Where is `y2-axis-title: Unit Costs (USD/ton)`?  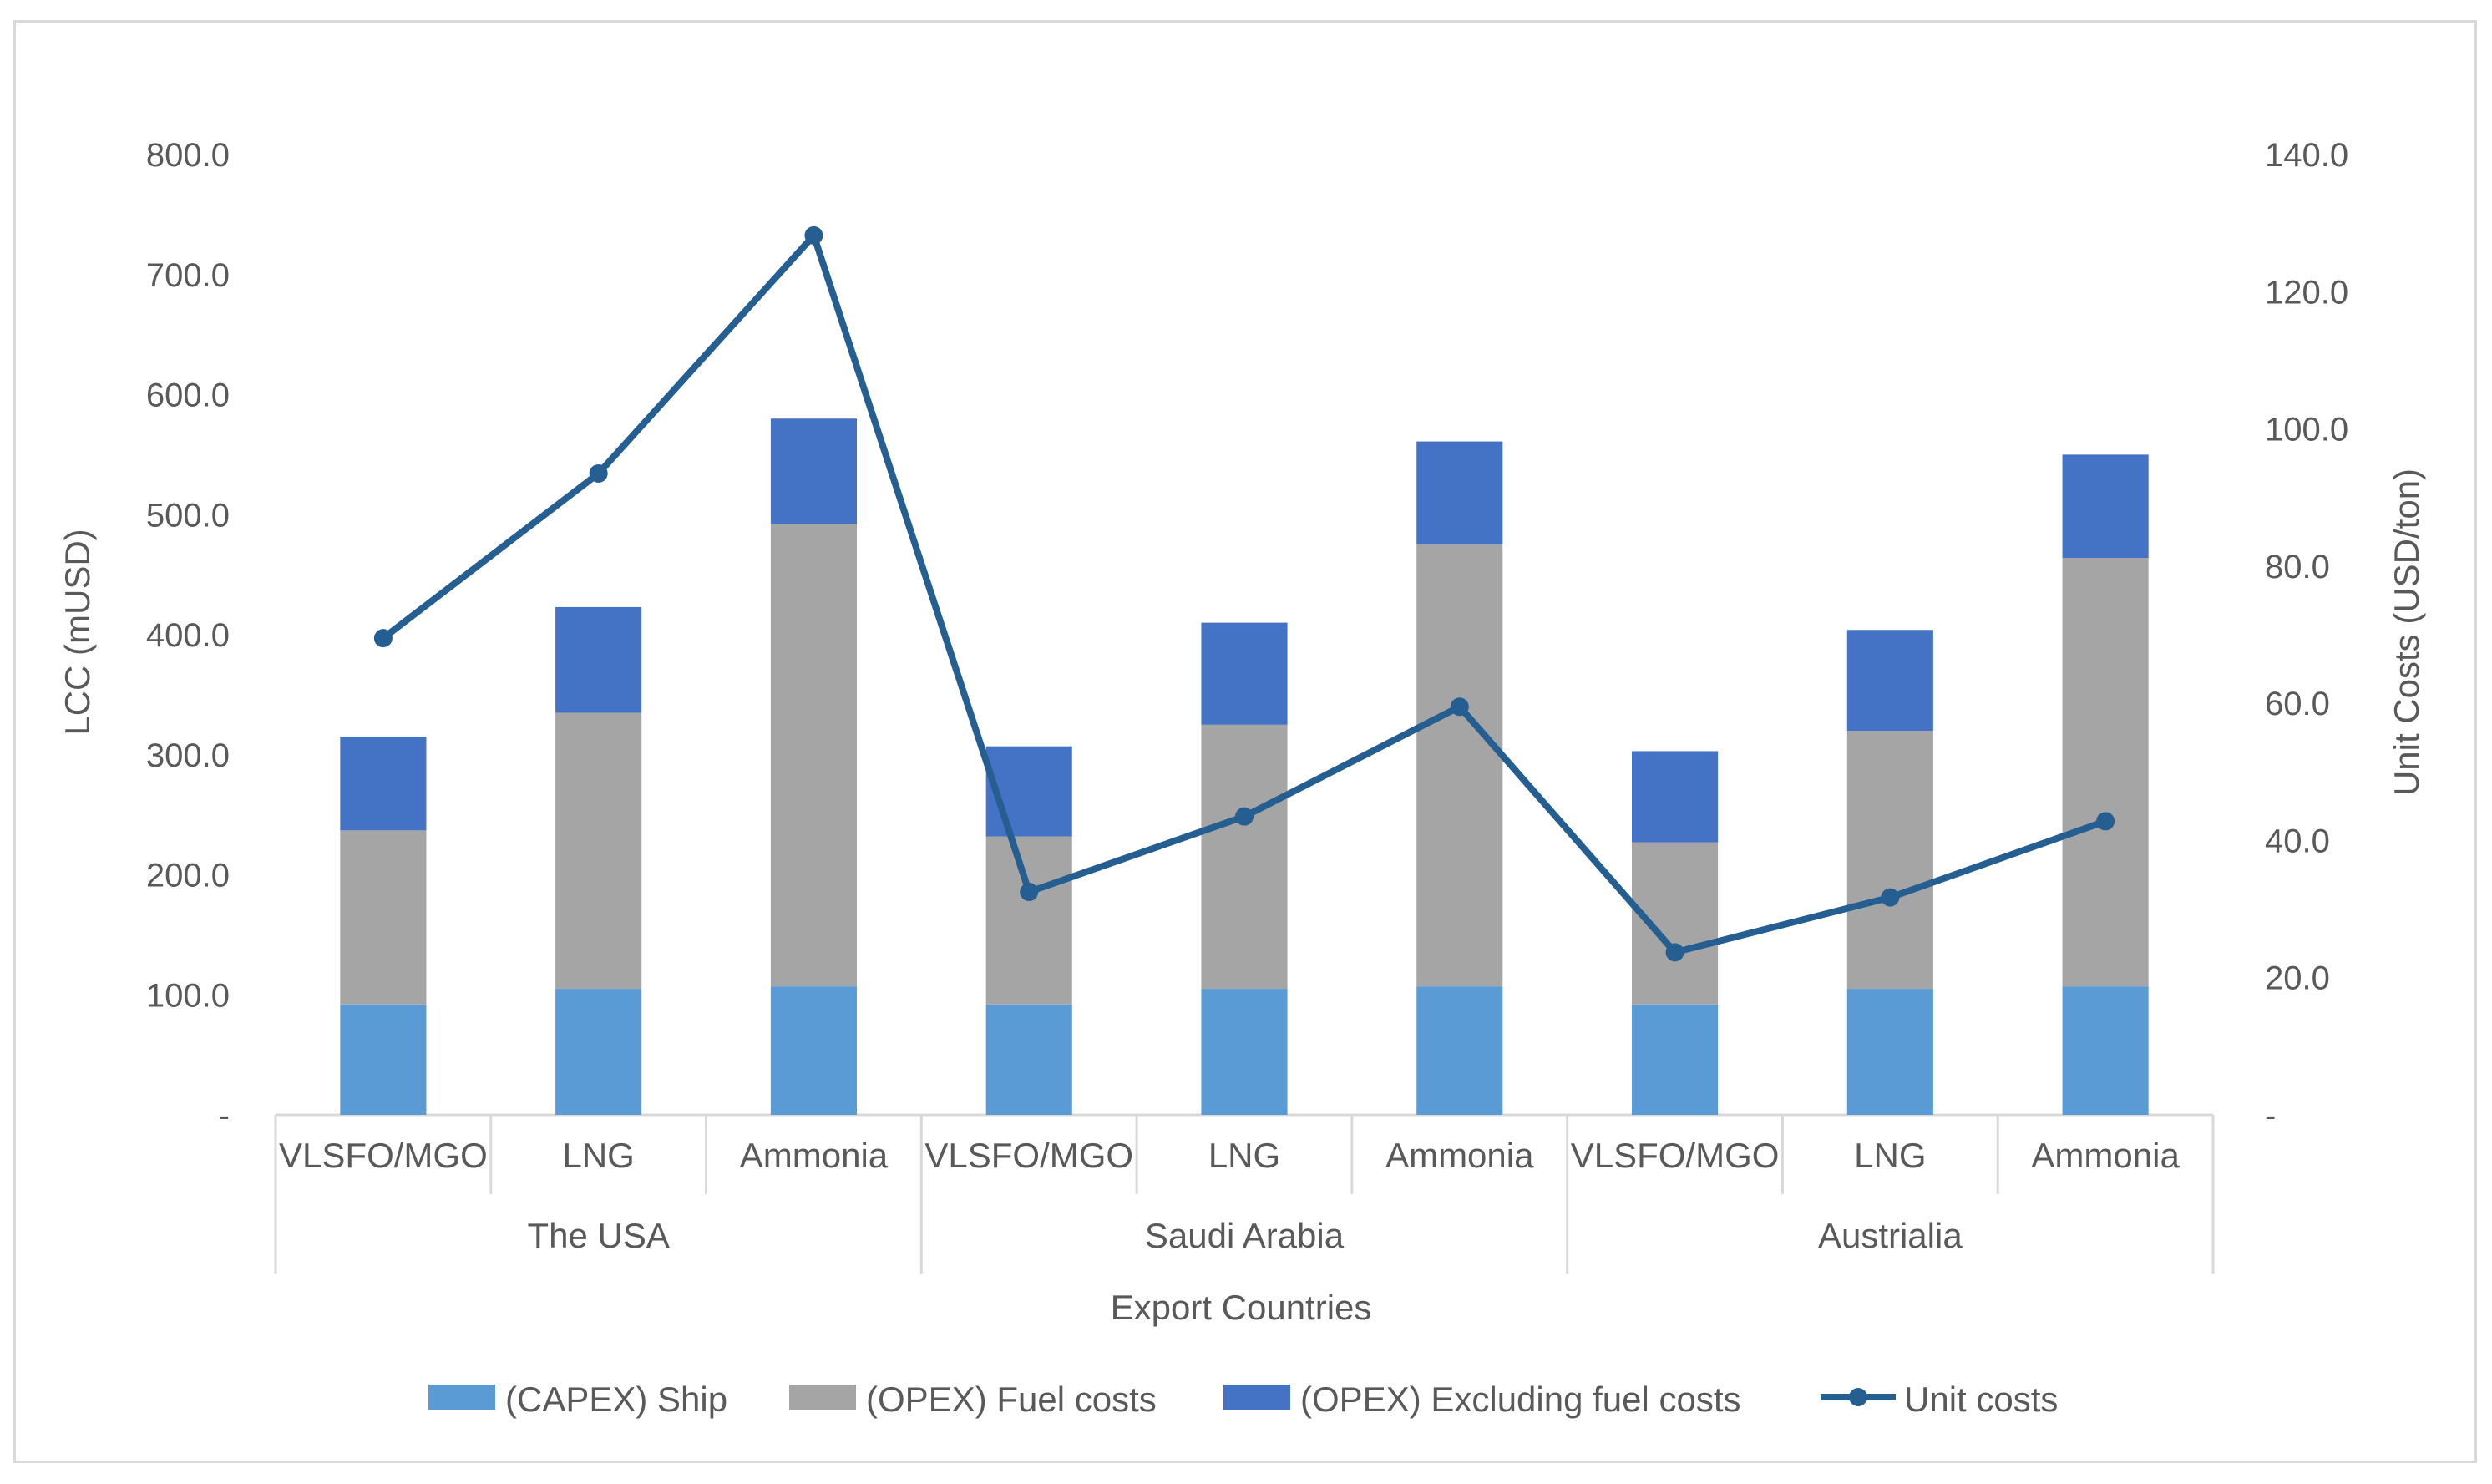 y2-axis-title: Unit Costs (USD/ton) is located at coordinates (2406, 632).